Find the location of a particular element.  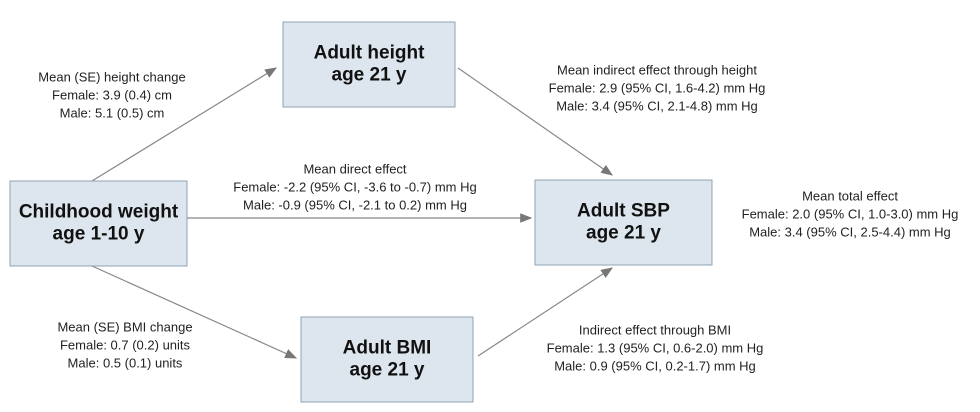

edge-label: Male: 0.5 (0.1) units is located at coordinates (125, 362).